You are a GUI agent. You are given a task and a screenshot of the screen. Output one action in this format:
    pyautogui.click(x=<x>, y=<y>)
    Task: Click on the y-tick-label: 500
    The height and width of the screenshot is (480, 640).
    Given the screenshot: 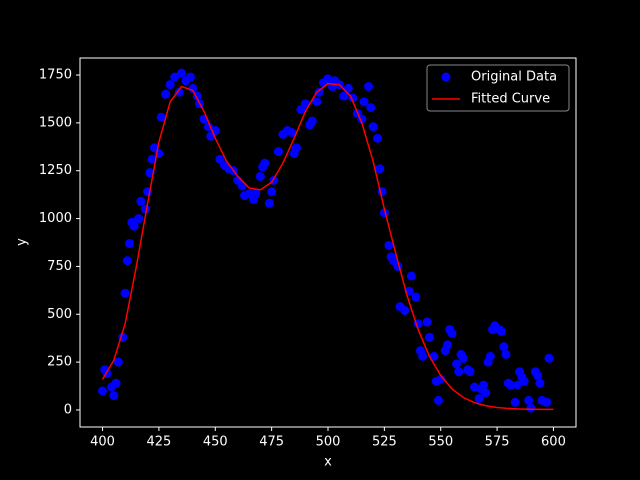 What is the action you would take?
    pyautogui.click(x=59, y=314)
    